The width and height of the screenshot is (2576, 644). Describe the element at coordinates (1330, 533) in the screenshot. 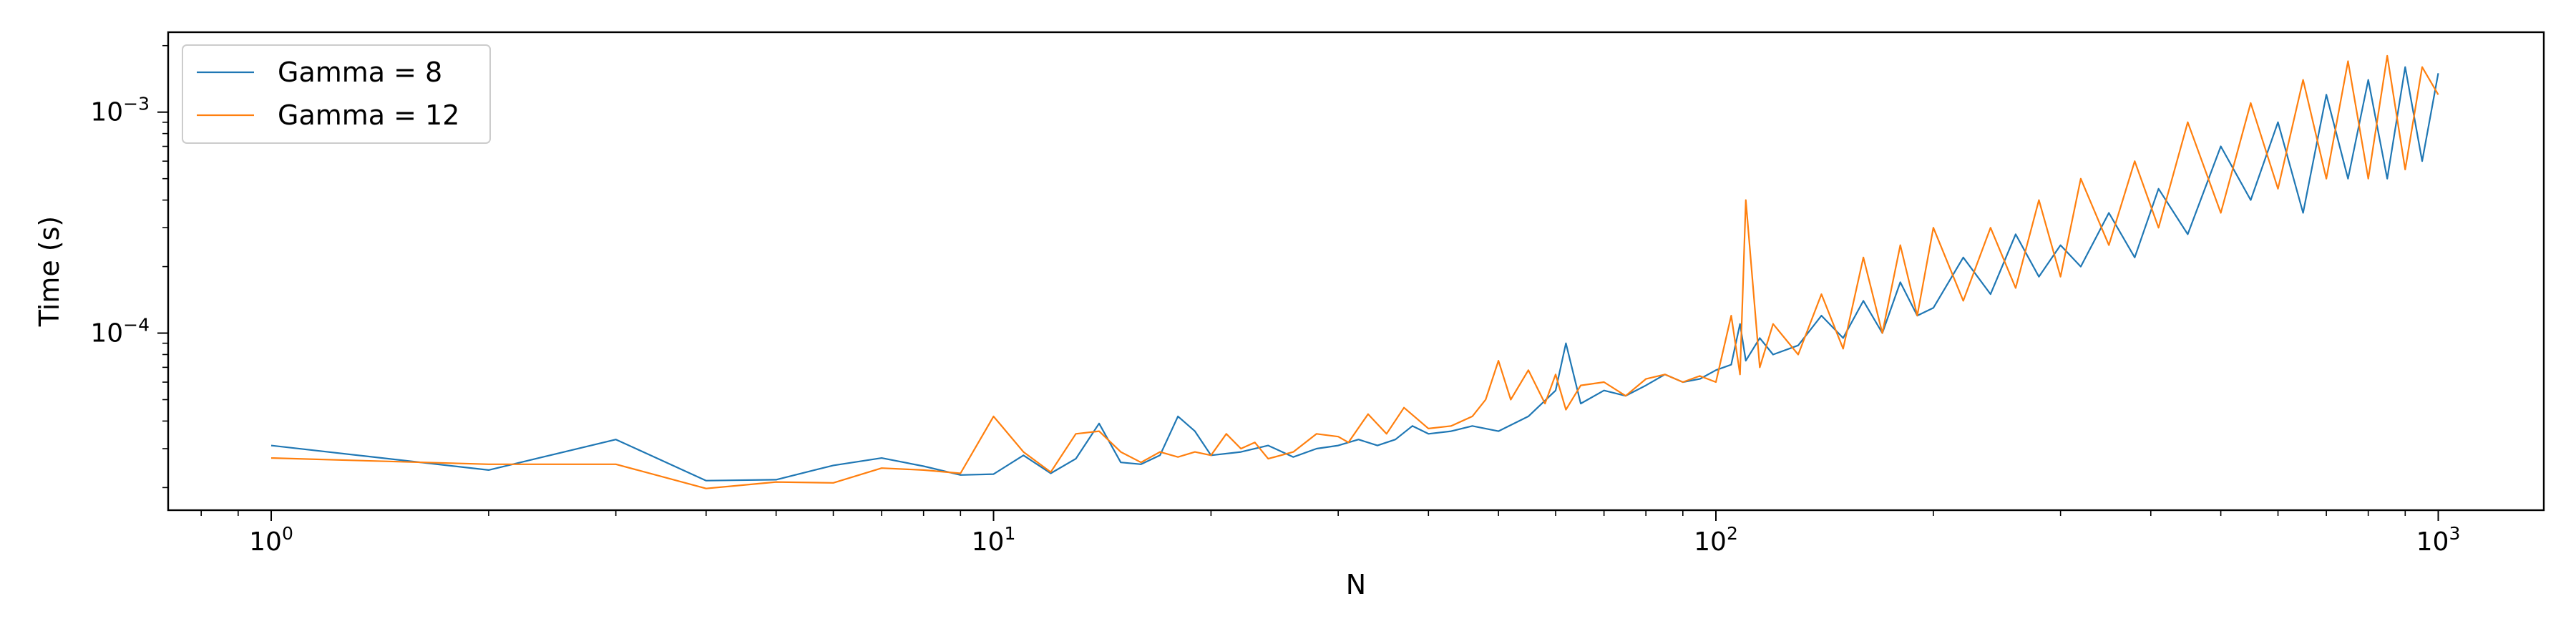

I see `x-axis-ticks: 10⁰ 10¹ 10² 103` at that location.